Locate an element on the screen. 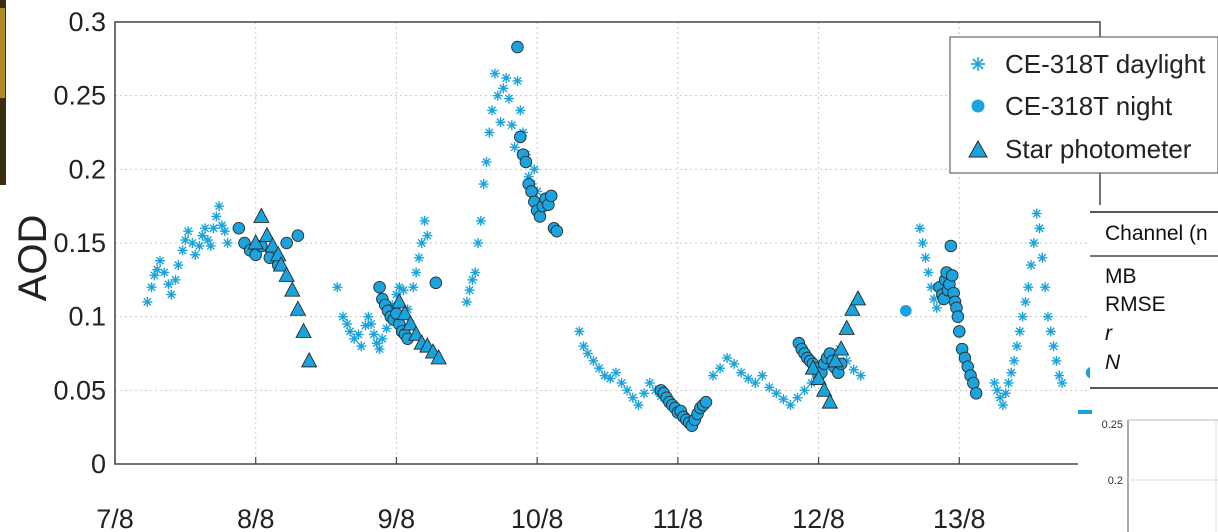 Image resolution: width=1218 pixels, height=532 pixels. x-tick-label: 7/8 is located at coordinates (115, 518).